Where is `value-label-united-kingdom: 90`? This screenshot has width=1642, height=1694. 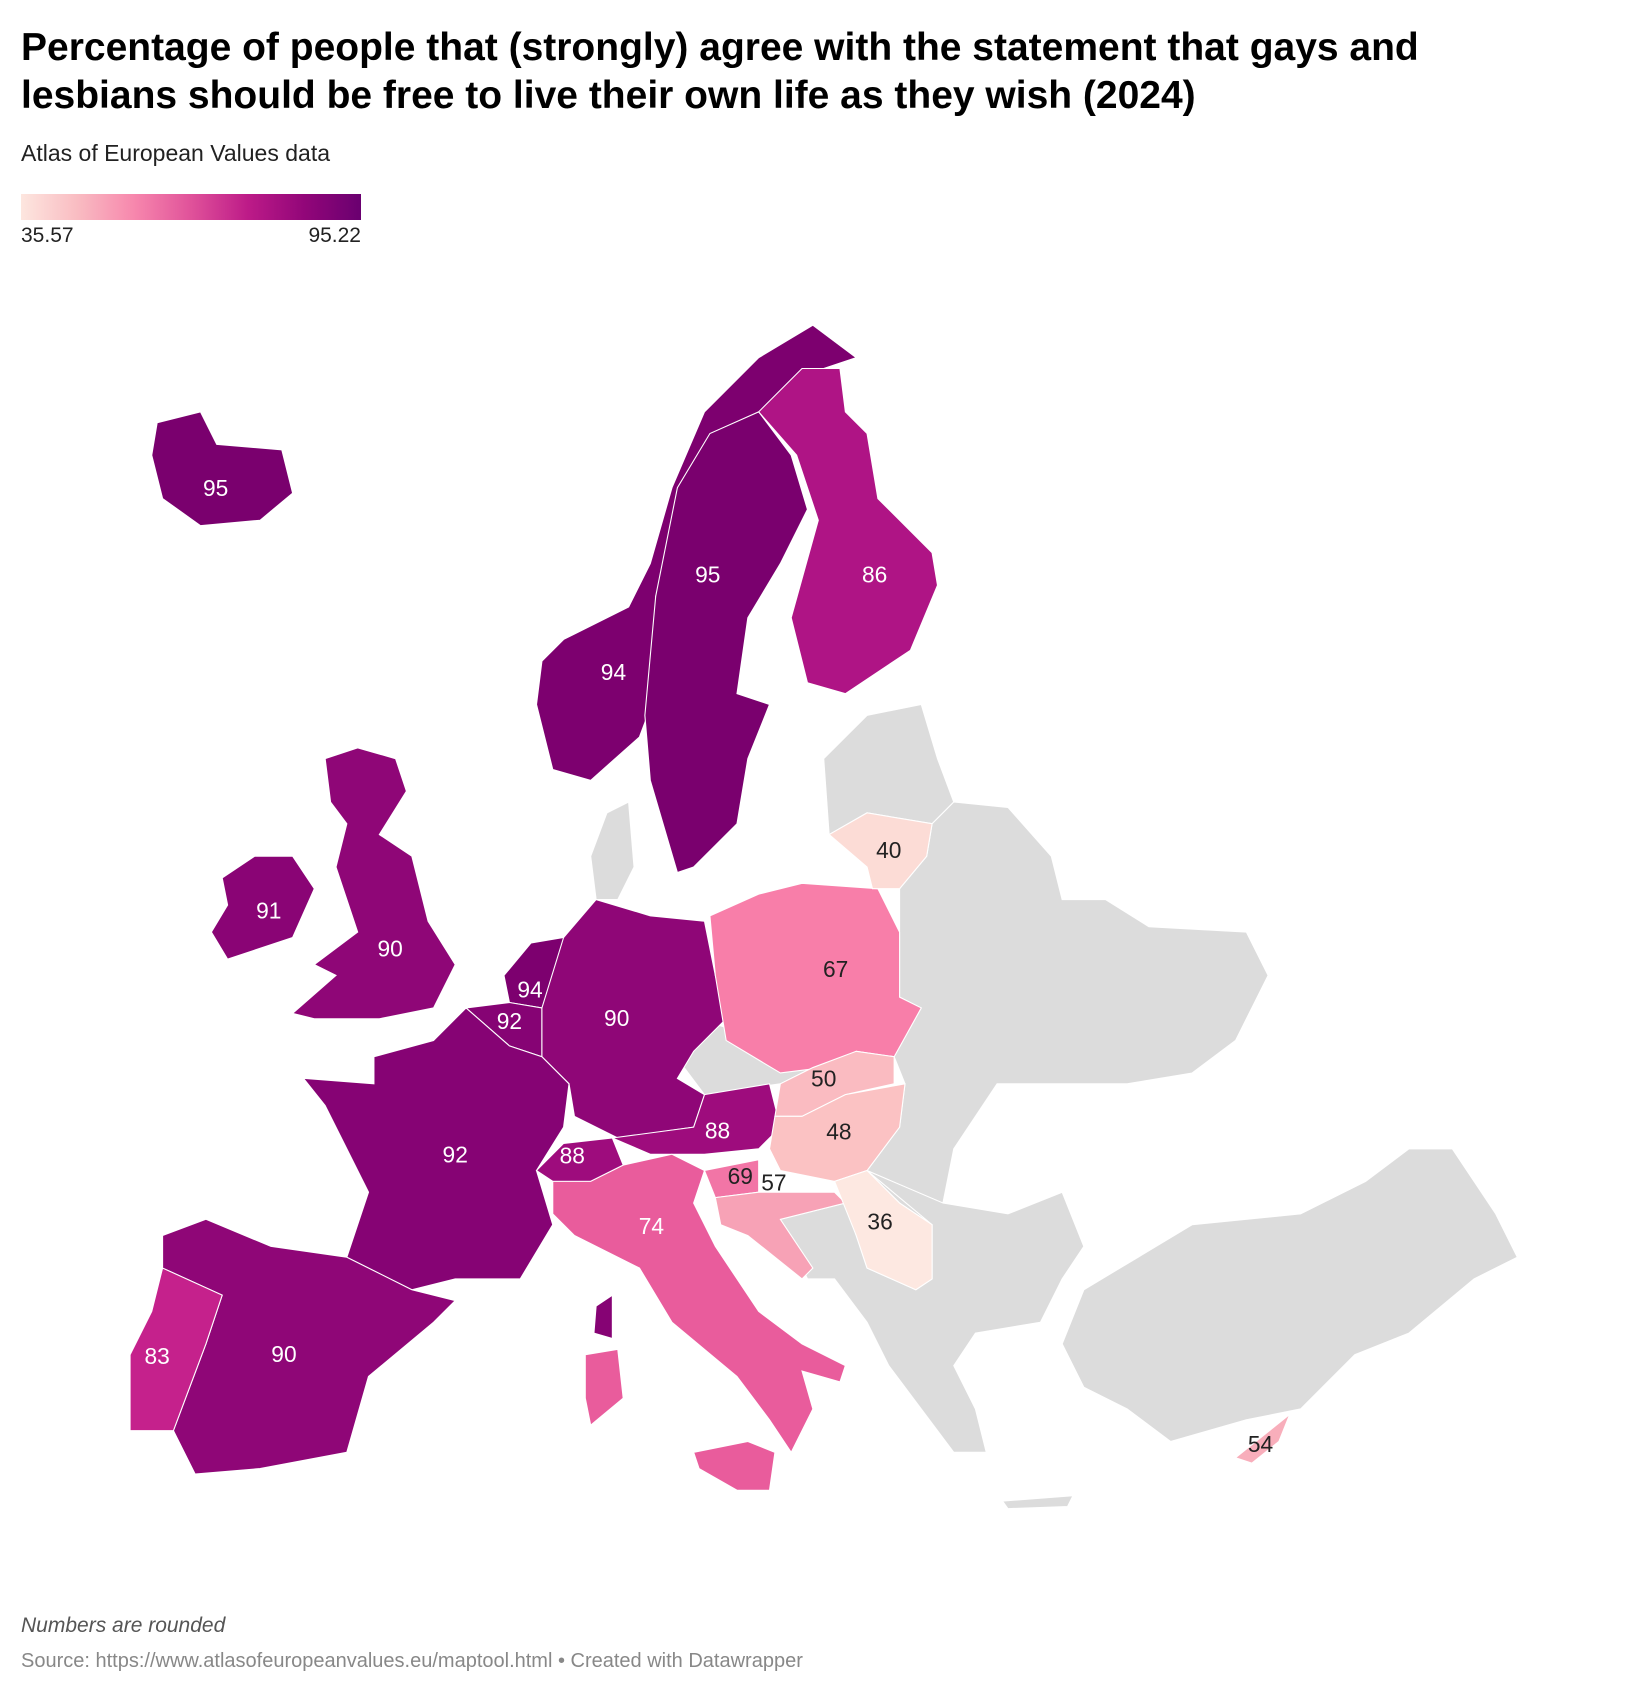 value-label-united-kingdom: 90 is located at coordinates (390, 949).